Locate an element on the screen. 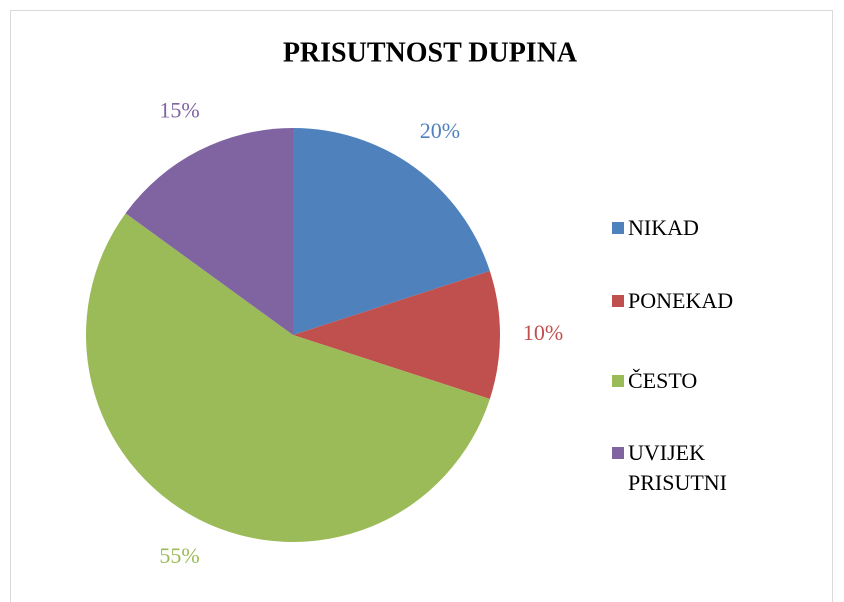  data-label: 55% is located at coordinates (179, 555).